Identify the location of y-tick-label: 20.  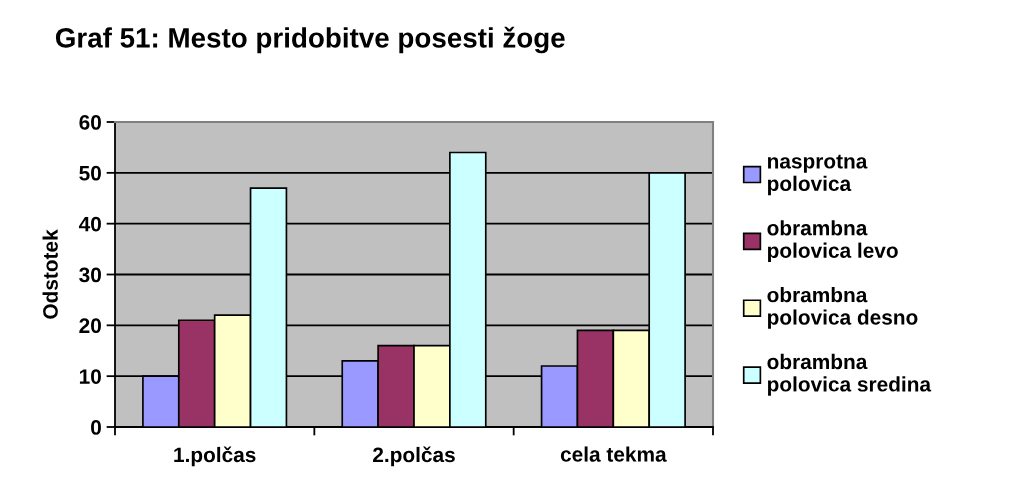
(90, 326).